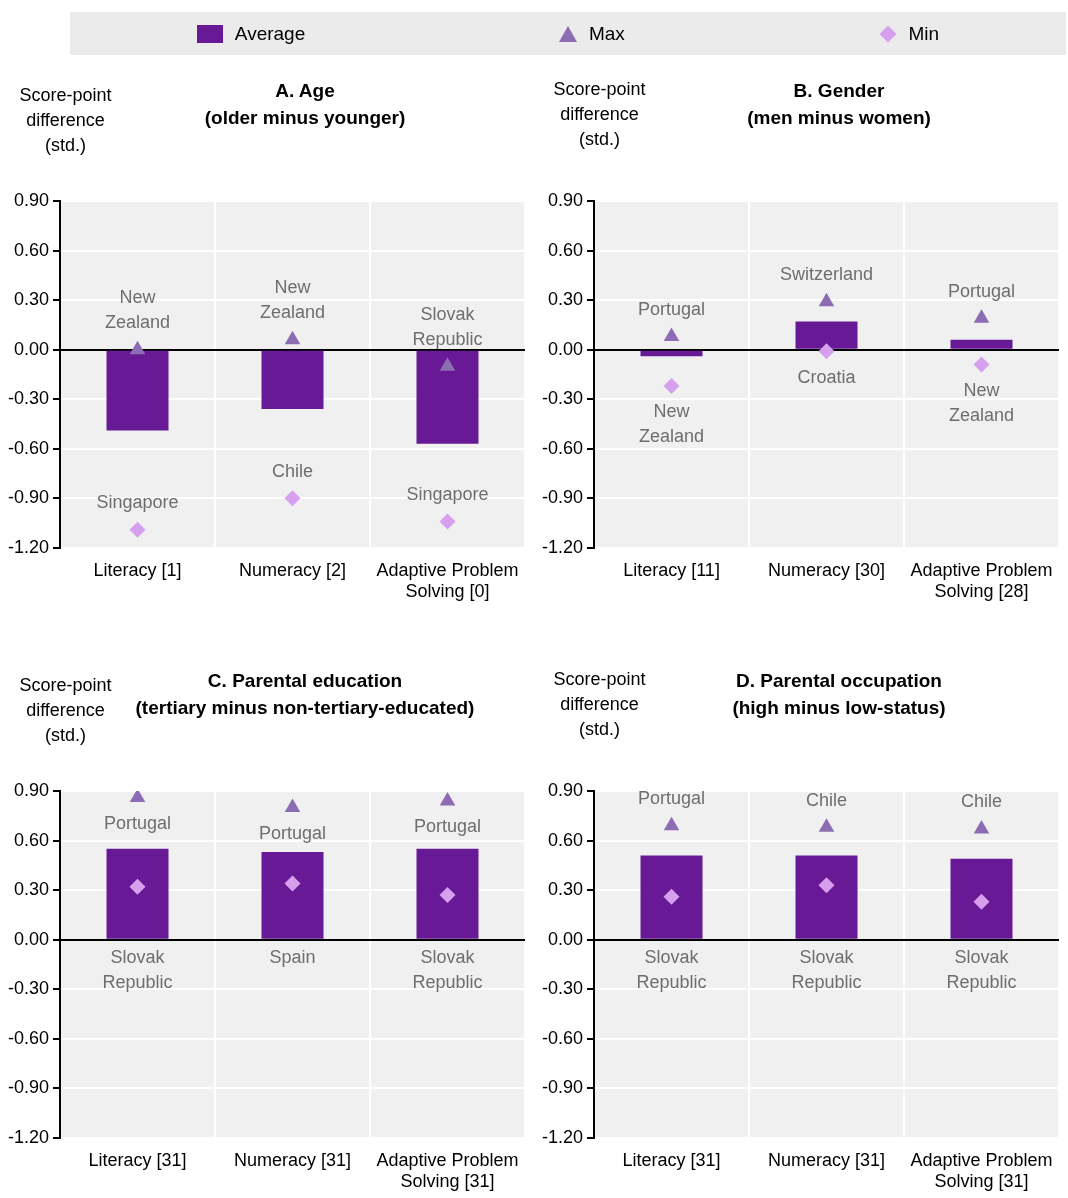 This screenshot has width=1068, height=1198. What do you see at coordinates (981, 580) in the screenshot?
I see `x-tick-label: Adaptive Problem Solving [28]` at bounding box center [981, 580].